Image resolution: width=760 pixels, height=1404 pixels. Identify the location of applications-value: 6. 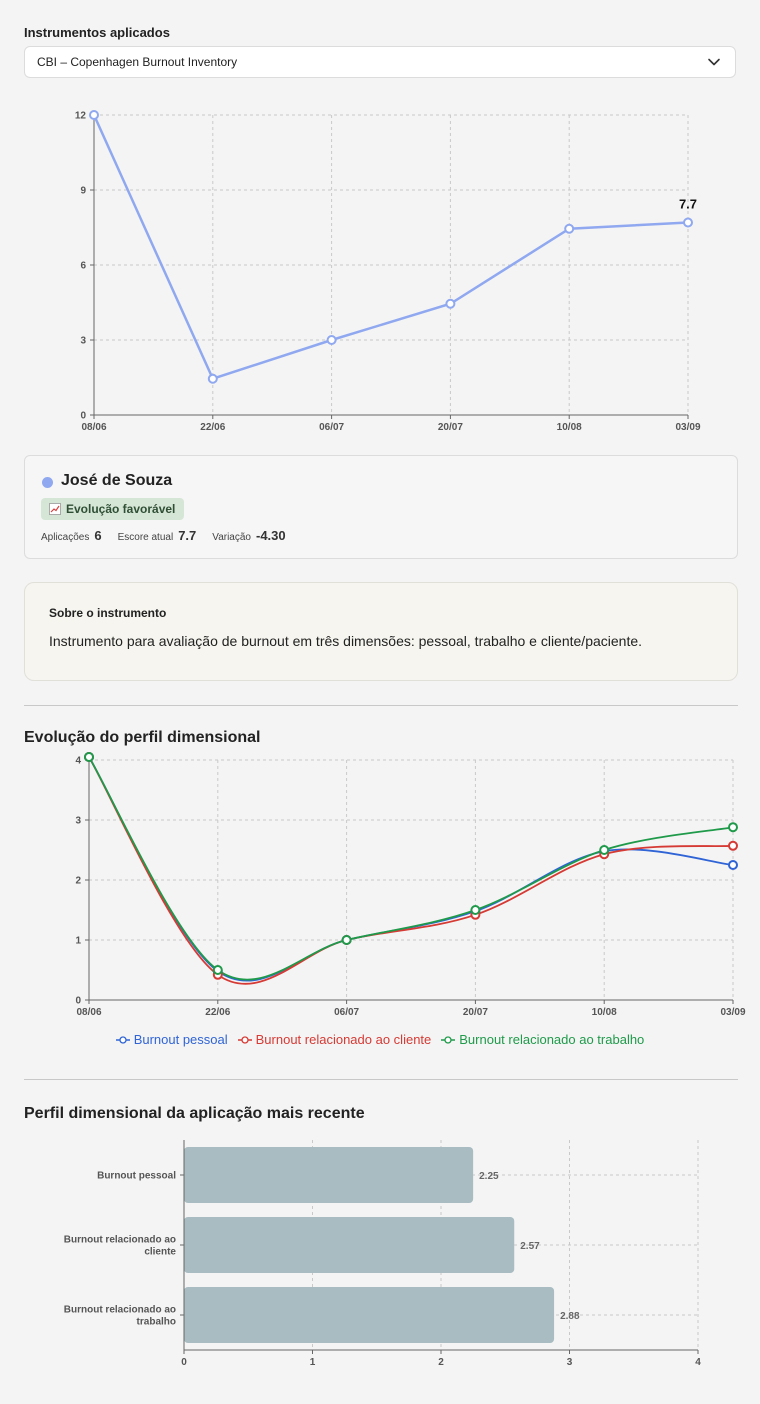
(98, 535).